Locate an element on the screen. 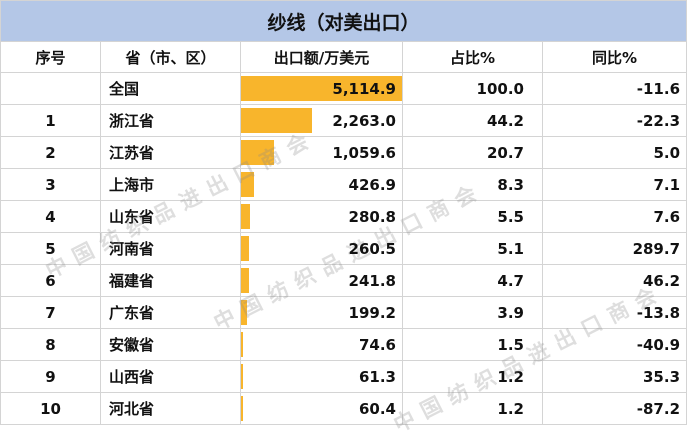 The width and height of the screenshot is (687, 442). header-row: 序号 省（市、区） 出口额/万美元 占比% 同比% is located at coordinates (343, 57).